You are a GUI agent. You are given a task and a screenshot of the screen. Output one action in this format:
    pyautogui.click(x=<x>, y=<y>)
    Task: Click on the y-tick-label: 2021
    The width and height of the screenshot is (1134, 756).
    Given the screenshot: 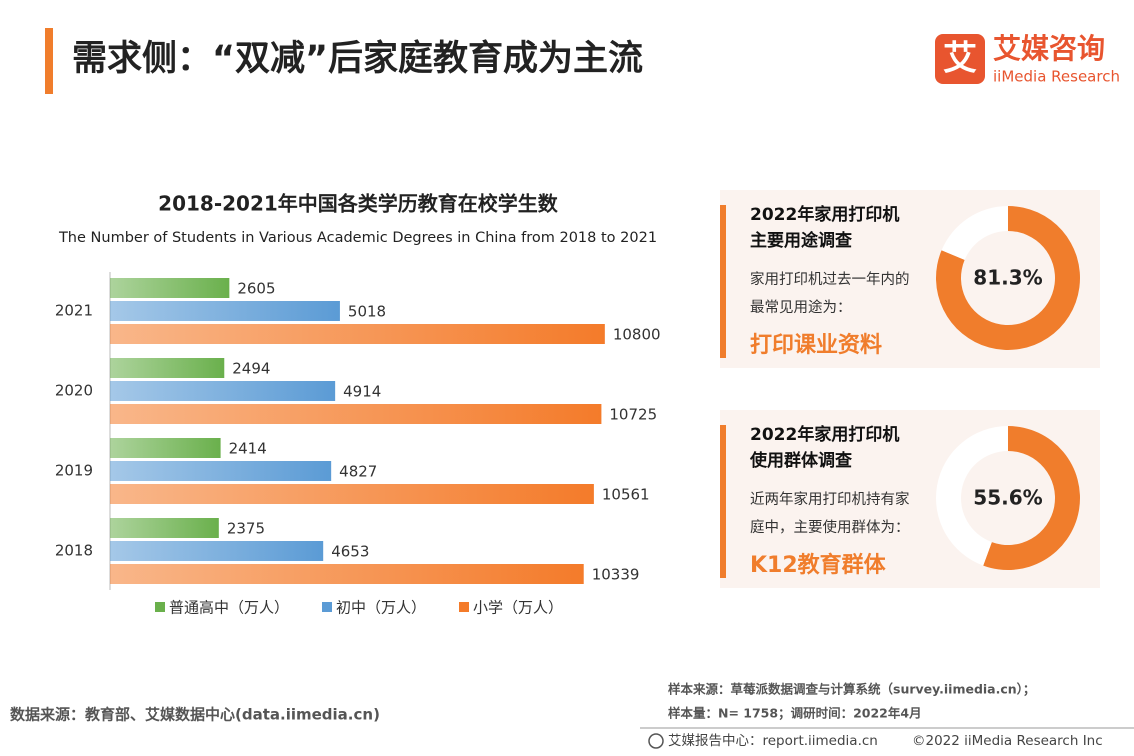 What is the action you would take?
    pyautogui.click(x=74, y=311)
    